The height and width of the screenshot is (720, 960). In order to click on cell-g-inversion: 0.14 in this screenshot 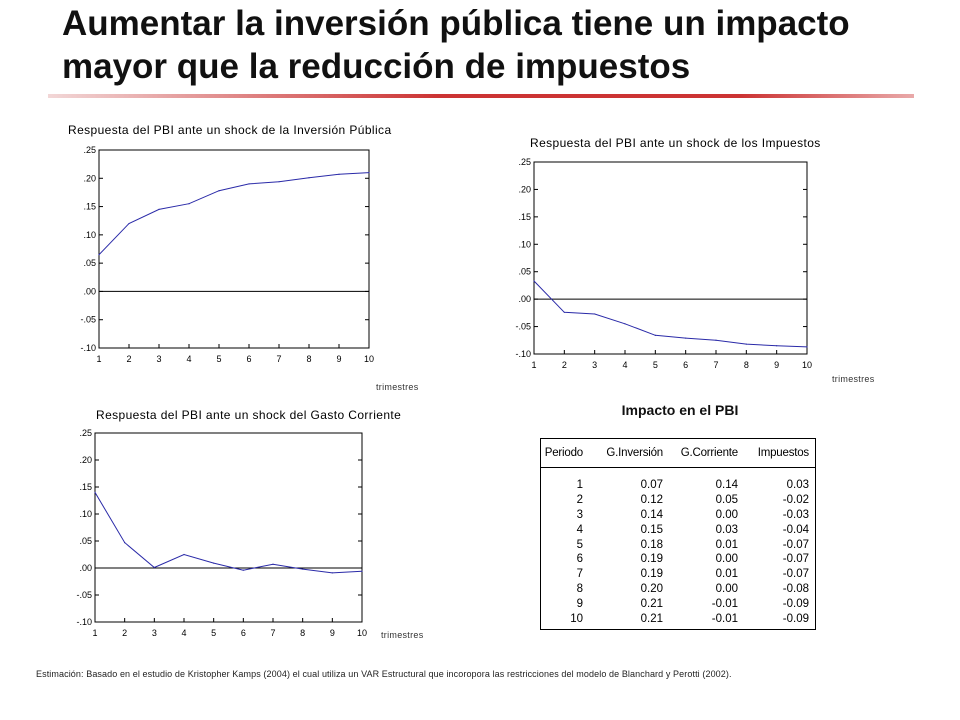, I will do `click(651, 514)`.